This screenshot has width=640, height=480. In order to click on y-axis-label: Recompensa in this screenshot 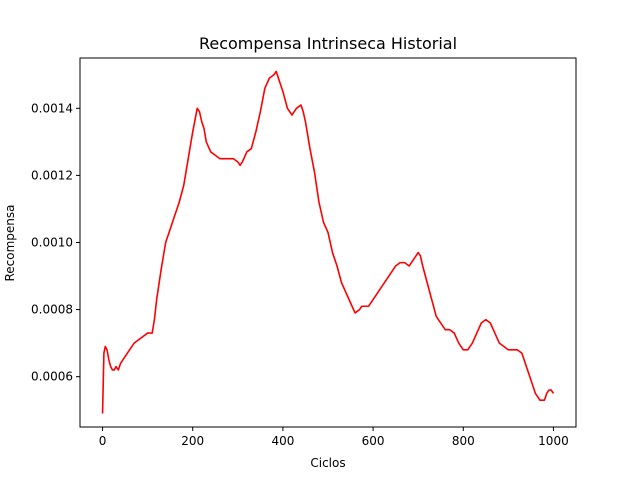, I will do `click(10, 242)`.